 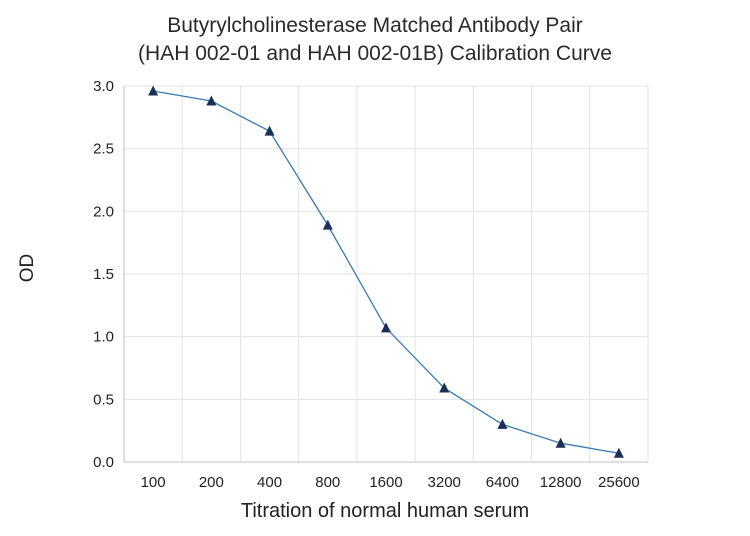 I want to click on x-tick-label: 3200, so click(x=444, y=482).